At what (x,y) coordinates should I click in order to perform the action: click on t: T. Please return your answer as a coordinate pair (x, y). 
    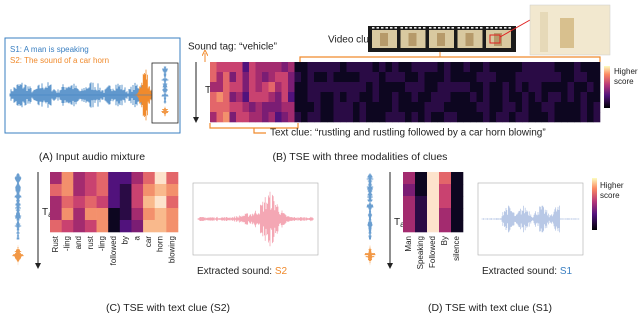
    Looking at the image, I should click on (45, 212).